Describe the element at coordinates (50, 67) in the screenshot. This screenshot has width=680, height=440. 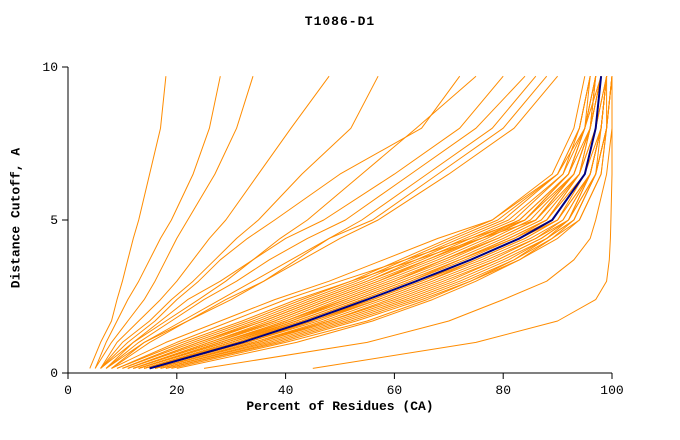
I see `y-tick-label: 10` at that location.